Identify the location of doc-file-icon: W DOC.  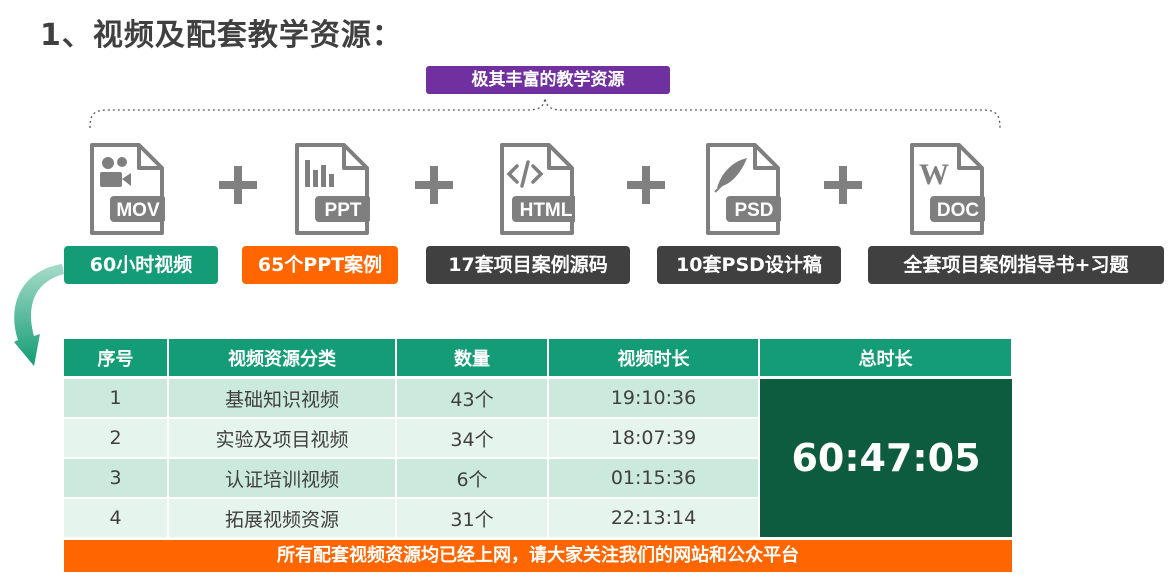
(947, 189).